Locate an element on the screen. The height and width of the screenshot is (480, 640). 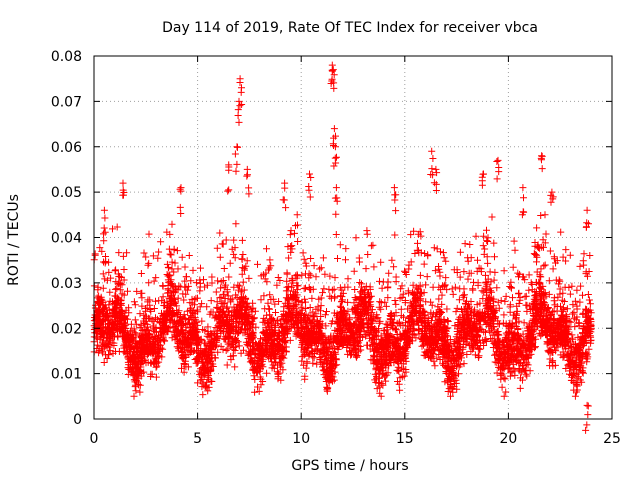
y-tick-label: 0.03 is located at coordinates (66, 284).